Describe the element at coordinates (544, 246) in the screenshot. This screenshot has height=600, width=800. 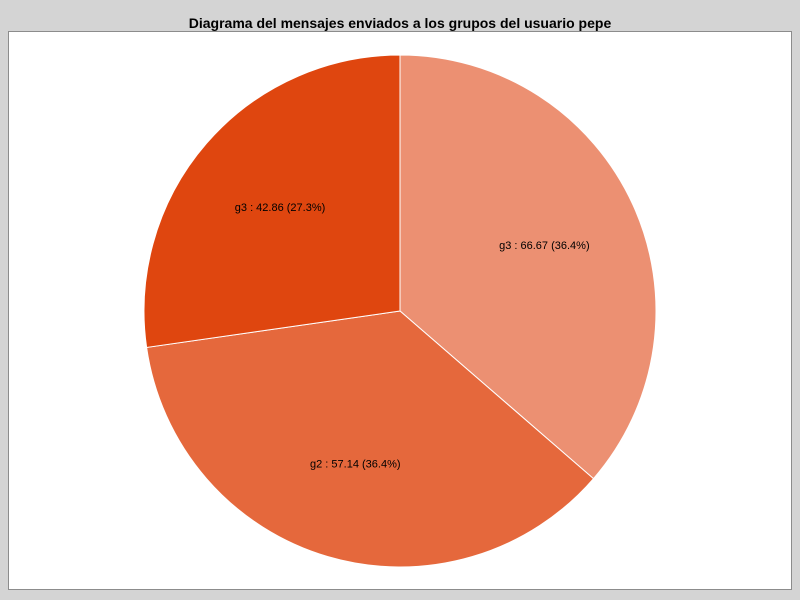
I see `pie-slice-label-0: g3 : 66.67 (36.4%)` at that location.